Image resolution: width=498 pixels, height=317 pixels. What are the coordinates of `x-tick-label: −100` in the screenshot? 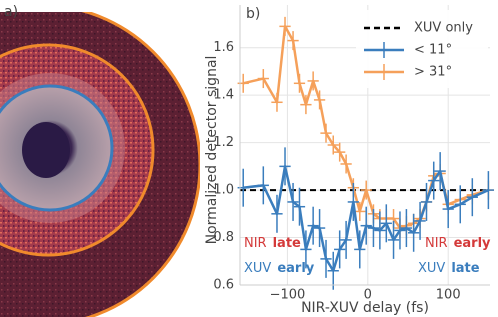 It's located at (288, 295).